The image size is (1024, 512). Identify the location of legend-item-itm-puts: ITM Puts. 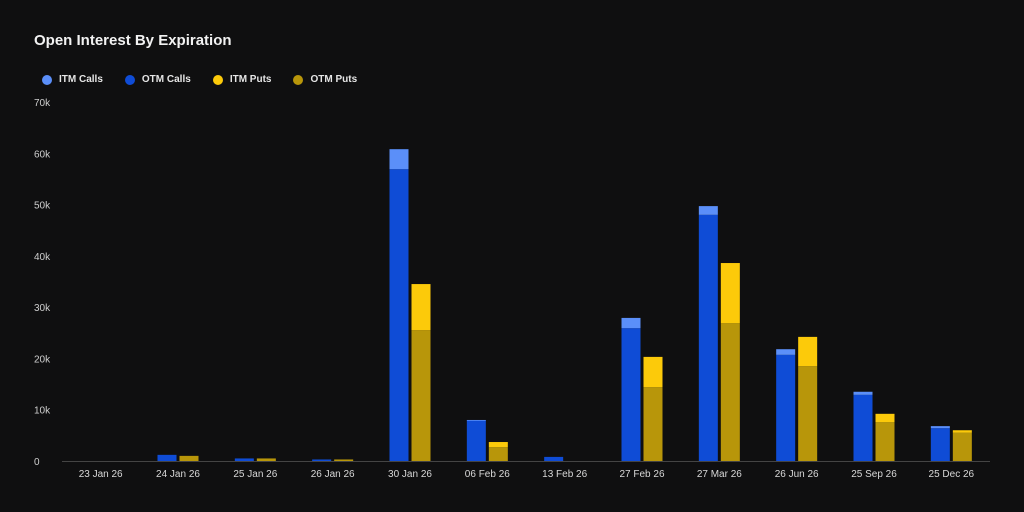
(242, 79).